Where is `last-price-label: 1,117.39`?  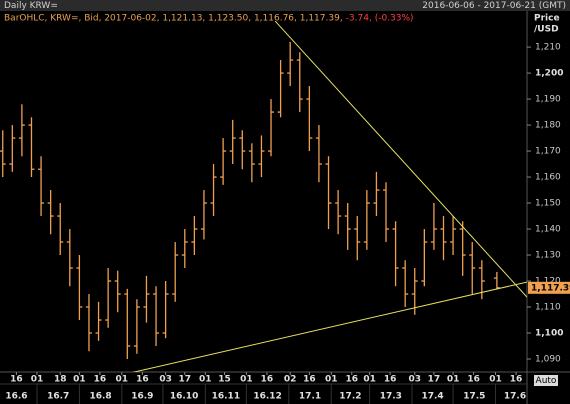
last-price-label: 1,117.39 is located at coordinates (550, 288).